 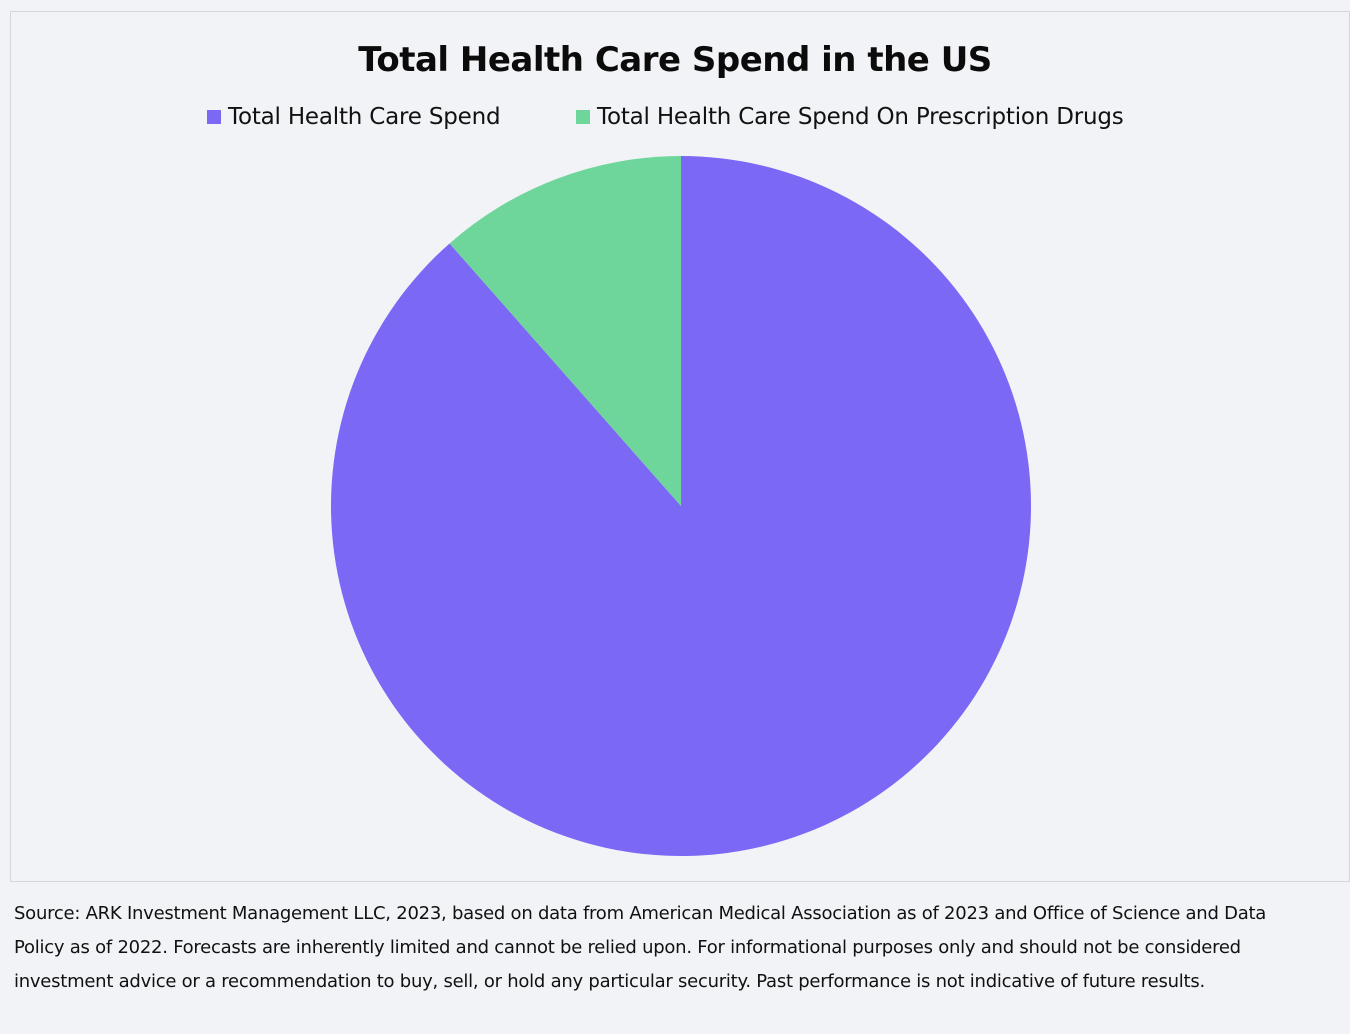 I want to click on pie-slice-prescription-drugs, so click(x=565, y=331).